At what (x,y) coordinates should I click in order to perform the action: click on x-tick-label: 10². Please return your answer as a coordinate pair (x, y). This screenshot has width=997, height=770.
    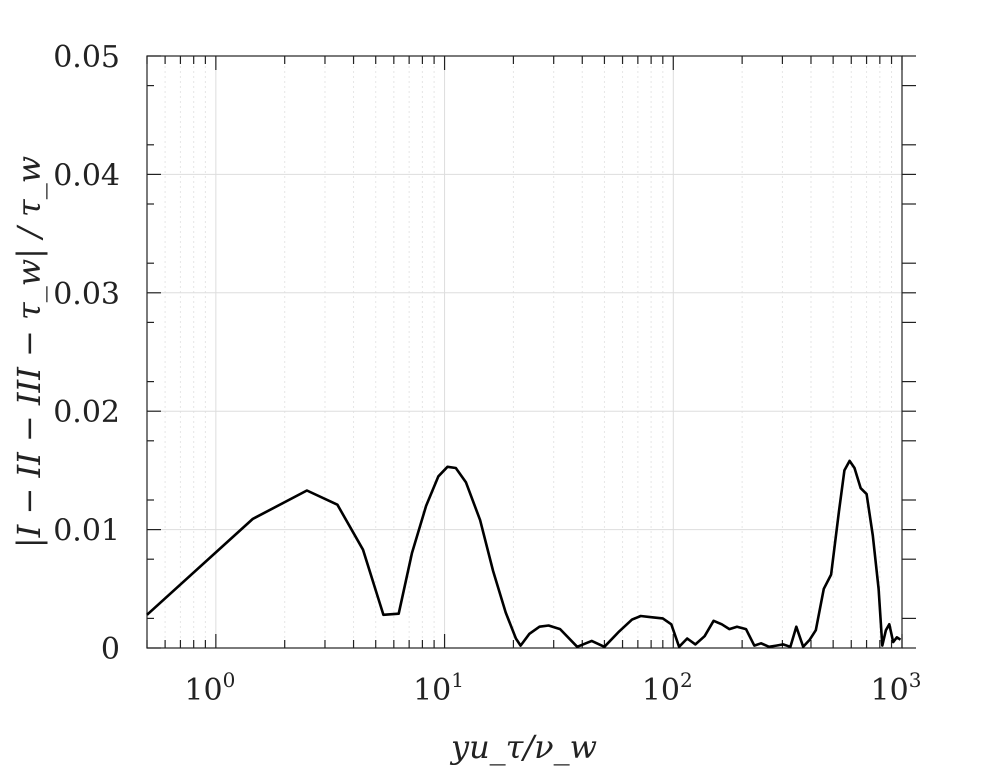
    Looking at the image, I should click on (667, 688).